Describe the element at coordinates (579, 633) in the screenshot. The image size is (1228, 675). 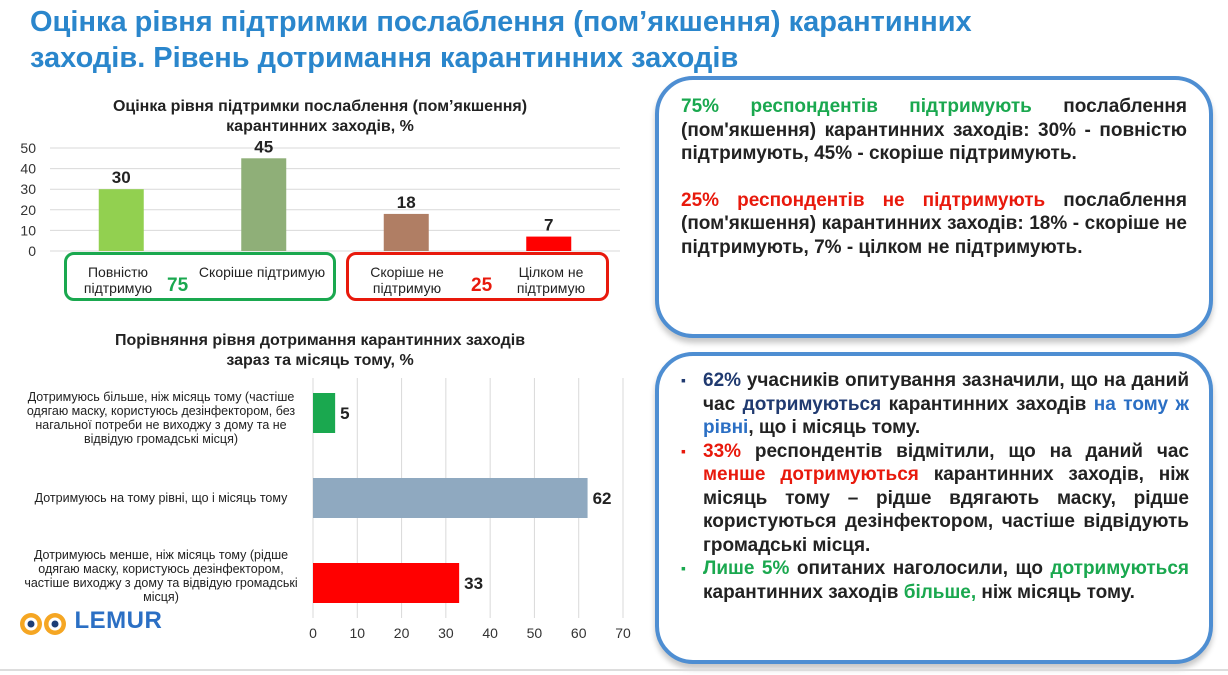
I see `x-tick-label: 60` at that location.